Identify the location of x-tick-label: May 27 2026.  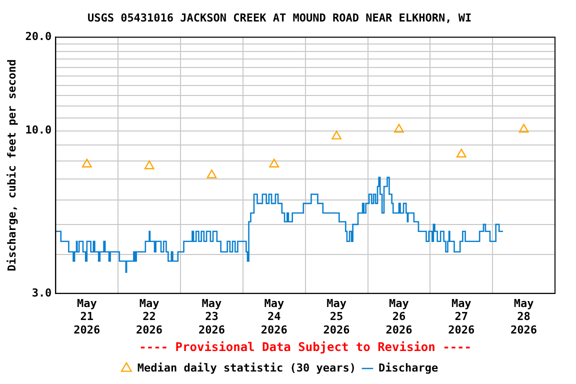
(461, 316).